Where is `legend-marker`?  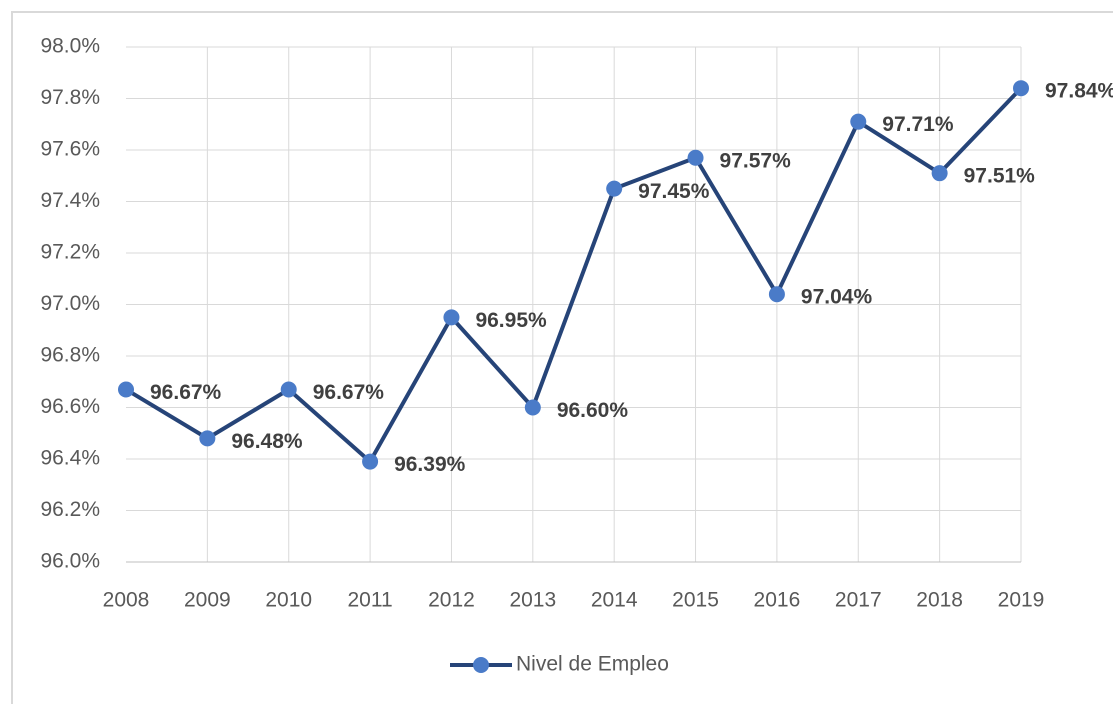
legend-marker is located at coordinates (481, 665).